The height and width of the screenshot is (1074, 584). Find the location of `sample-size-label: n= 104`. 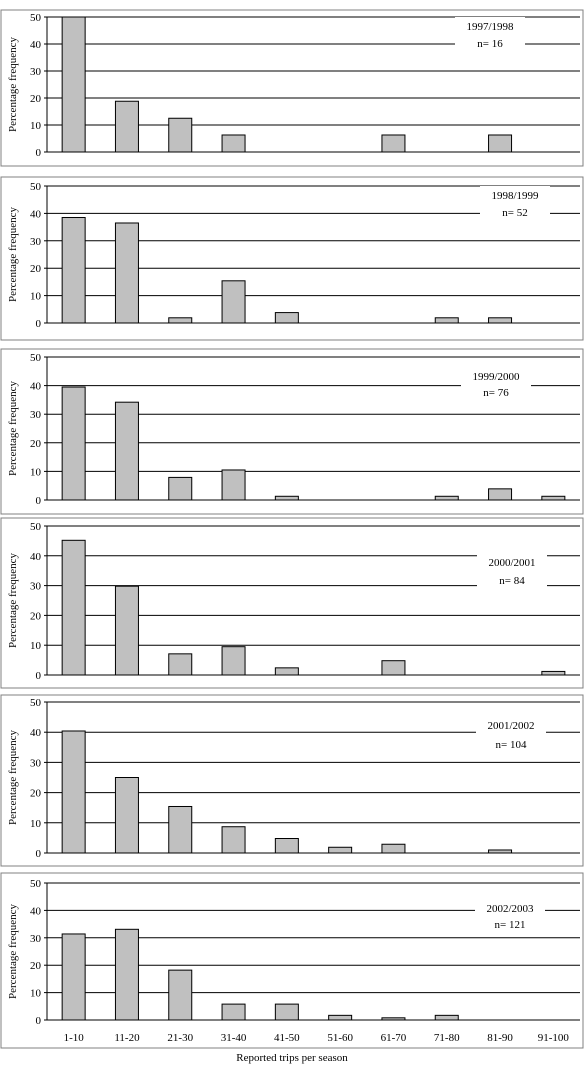

sample-size-label: n= 104 is located at coordinates (511, 745).